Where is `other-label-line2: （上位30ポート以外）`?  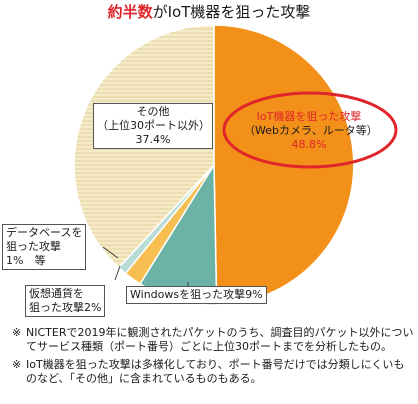
other-label-line2: （上位30ポート以外） is located at coordinates (153, 125).